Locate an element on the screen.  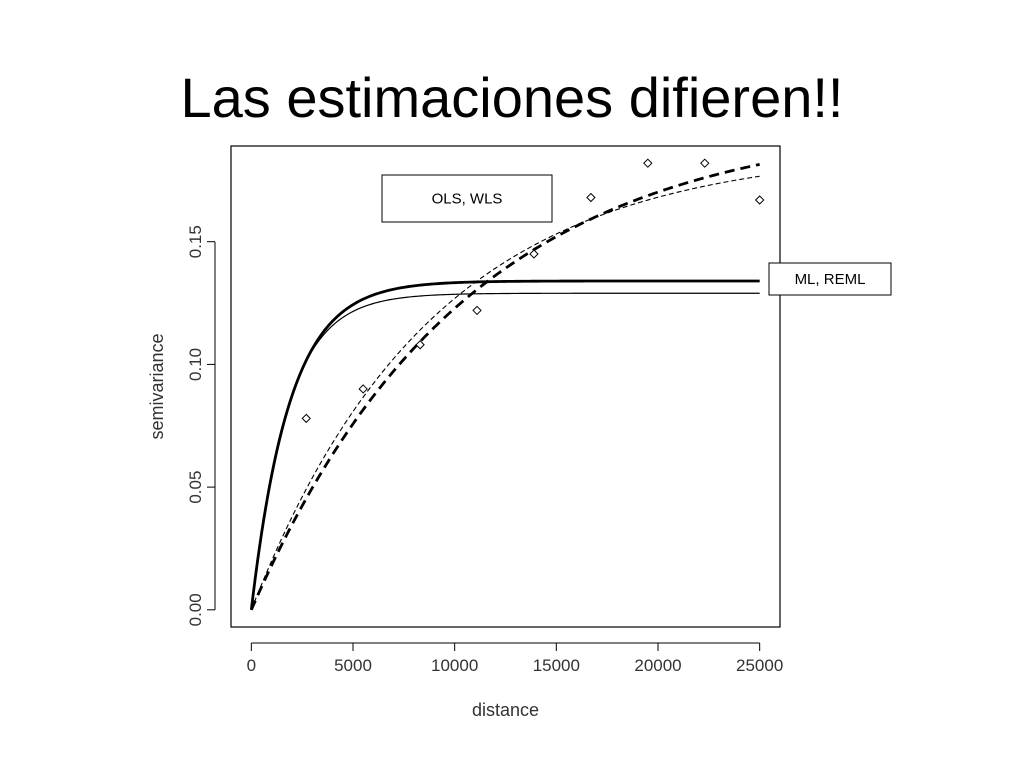
x-tick-label: 0 is located at coordinates (251, 665).